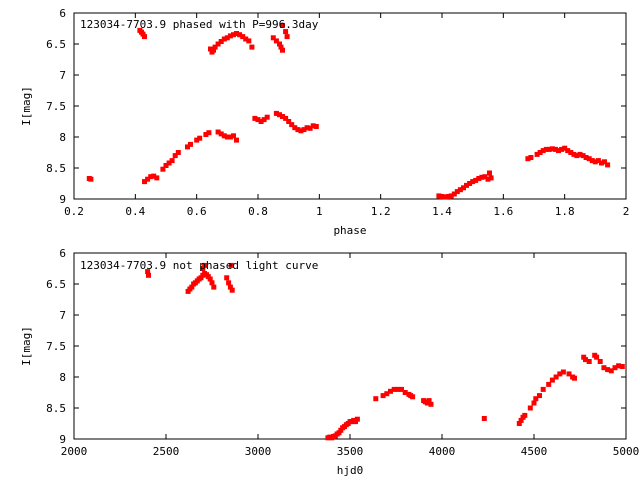  Describe the element at coordinates (534, 451) in the screenshot. I see `x-tick-label: 4500` at that location.